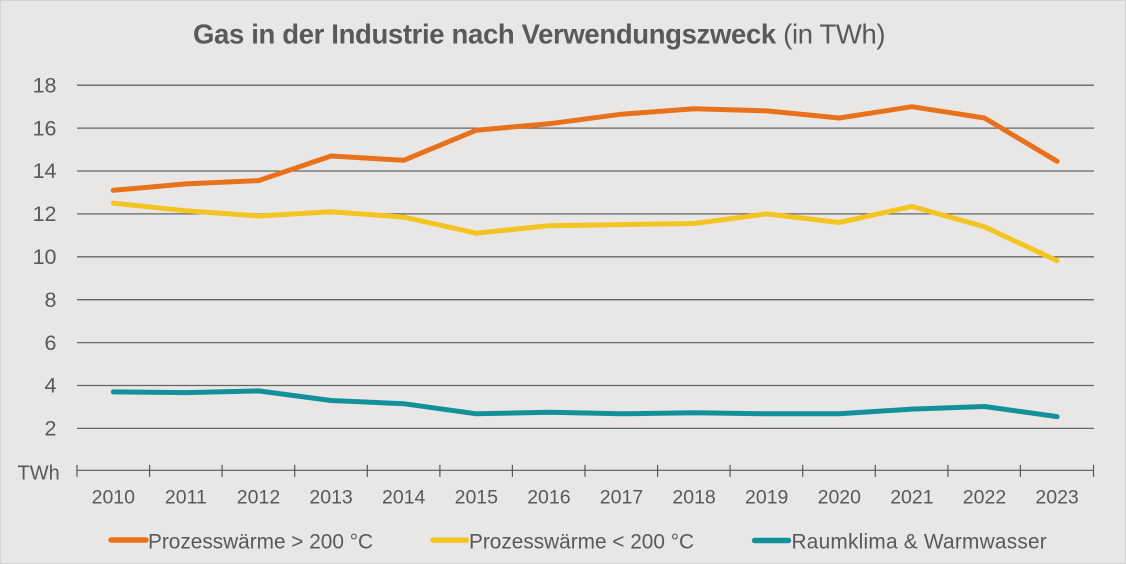 Image resolution: width=1126 pixels, height=564 pixels. I want to click on svg-text: 2021, so click(911, 498).